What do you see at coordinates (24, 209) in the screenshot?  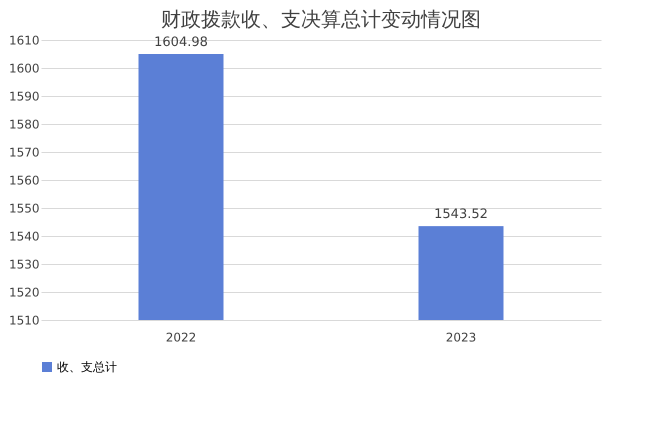 I see `y-tick-label: 1550` at bounding box center [24, 209].